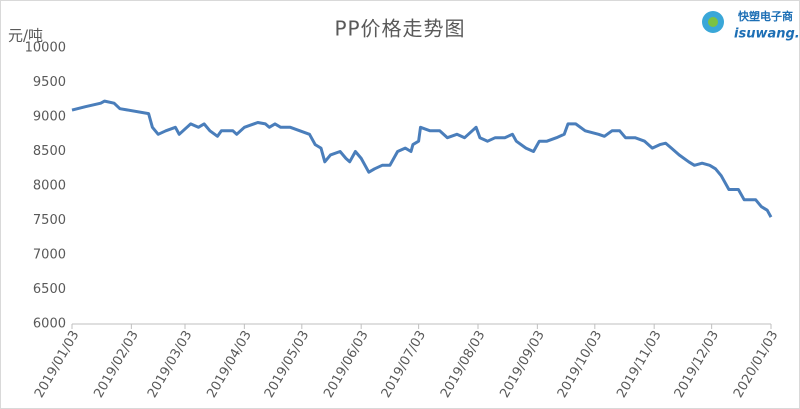 This screenshot has height=409, width=800. What do you see at coordinates (25, 36) in the screenshot?
I see `y-axis-label: 元/吨` at bounding box center [25, 36].